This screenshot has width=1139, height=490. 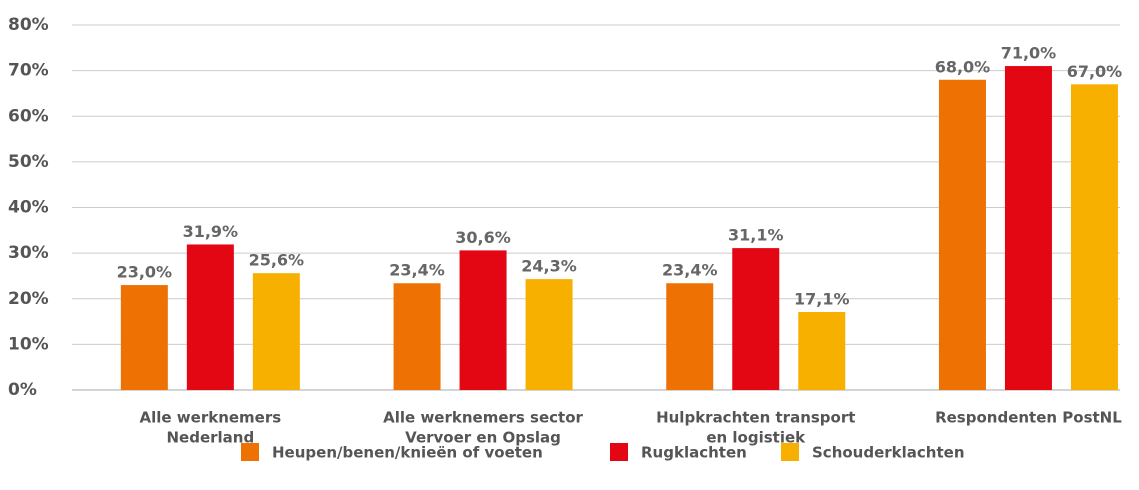 What do you see at coordinates (755, 418) in the screenshot?
I see `x-tick-label: Hulpkrachten transport` at bounding box center [755, 418].